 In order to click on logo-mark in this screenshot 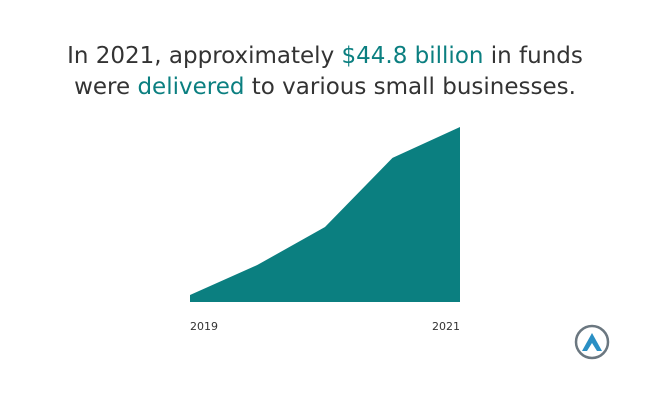, I will do `click(592, 342)`.